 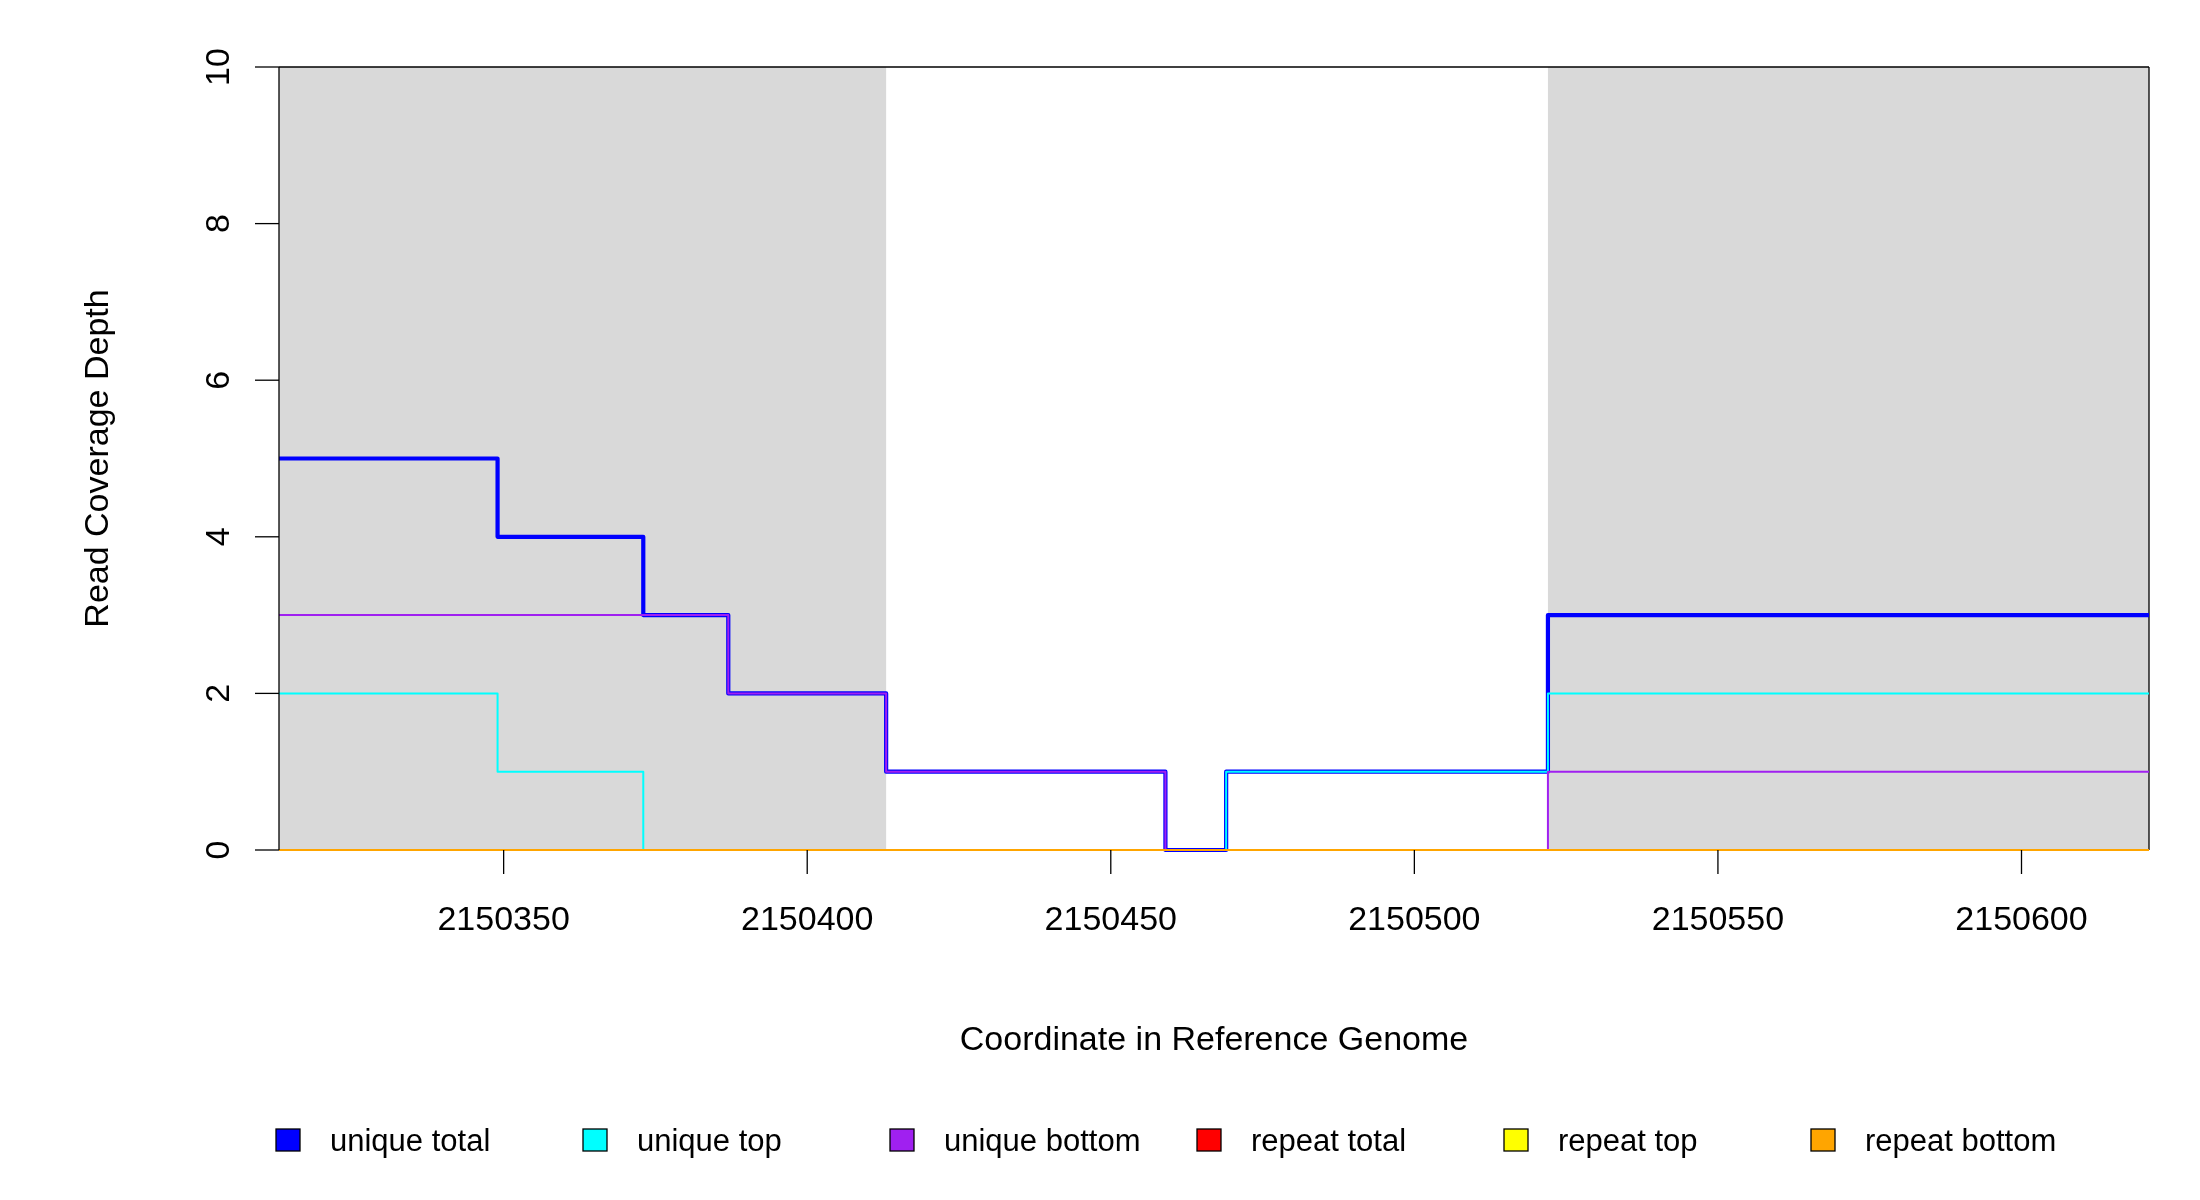 I want to click on y-tick-label: 10, so click(x=217, y=67).